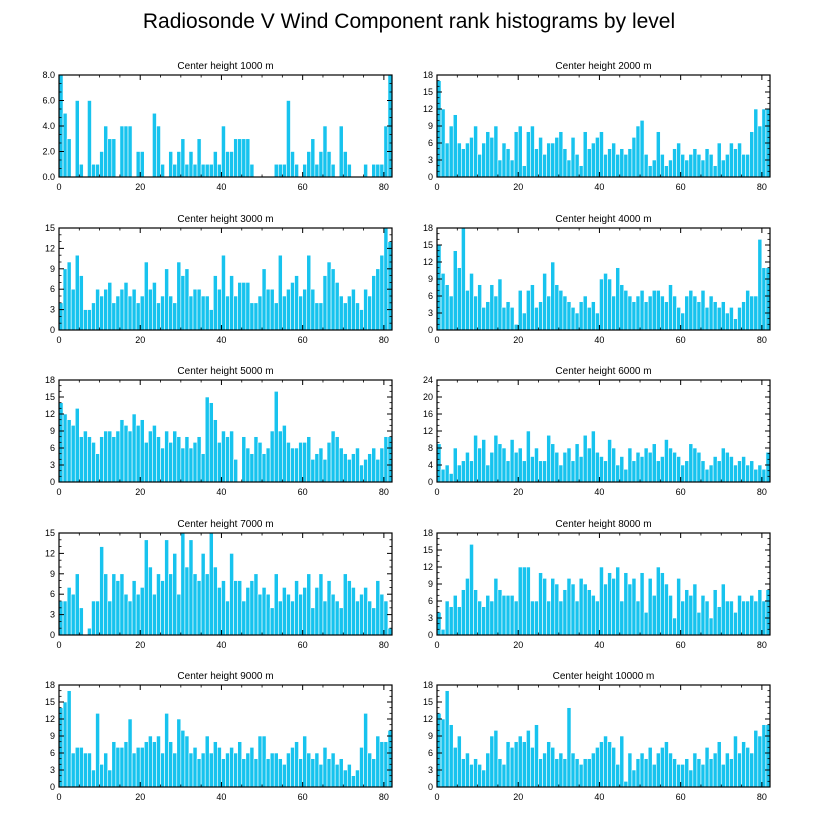 This screenshot has height=824, width=818. What do you see at coordinates (48, 101) in the screenshot?
I see `y-tick-label: 6.0` at bounding box center [48, 101].